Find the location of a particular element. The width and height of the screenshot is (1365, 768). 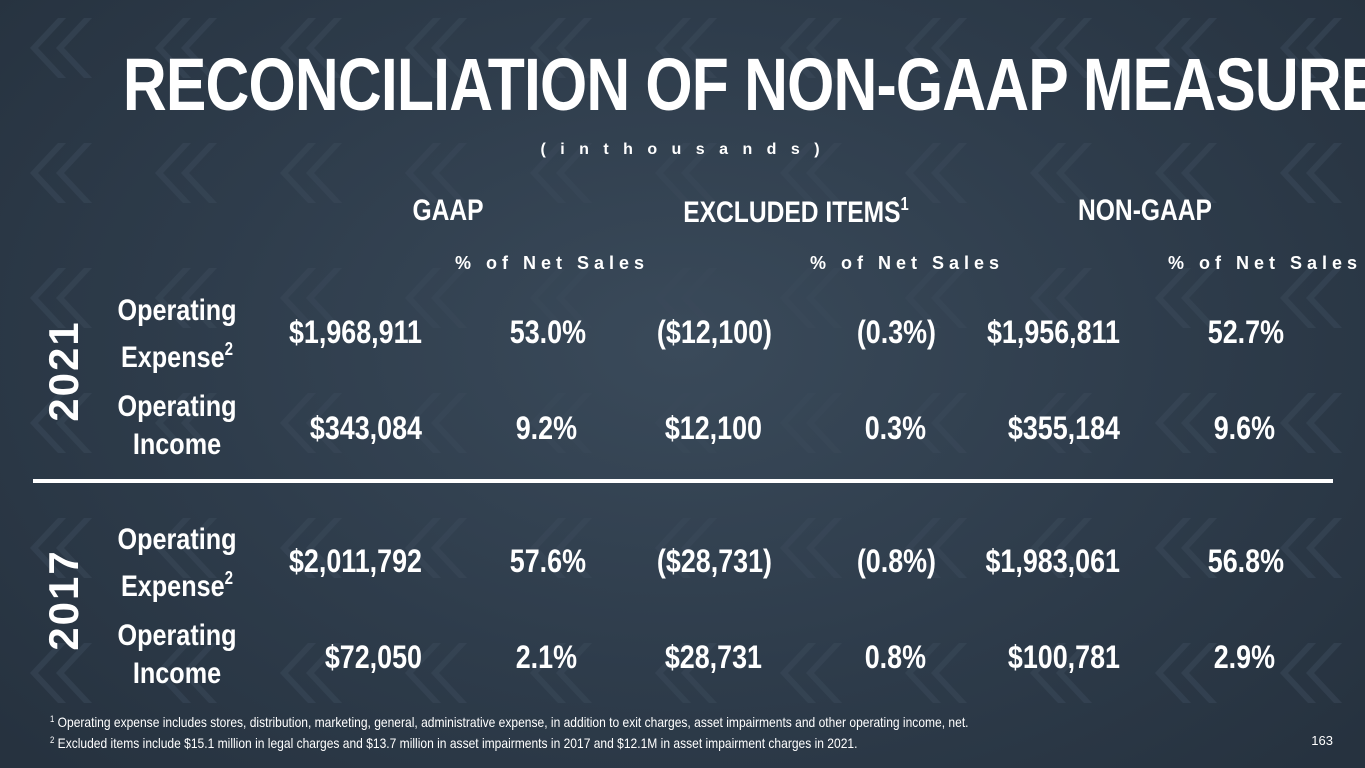

page-title: RECONCILIATION OF NON-GAAP MEASURES is located at coordinates (743, 84).